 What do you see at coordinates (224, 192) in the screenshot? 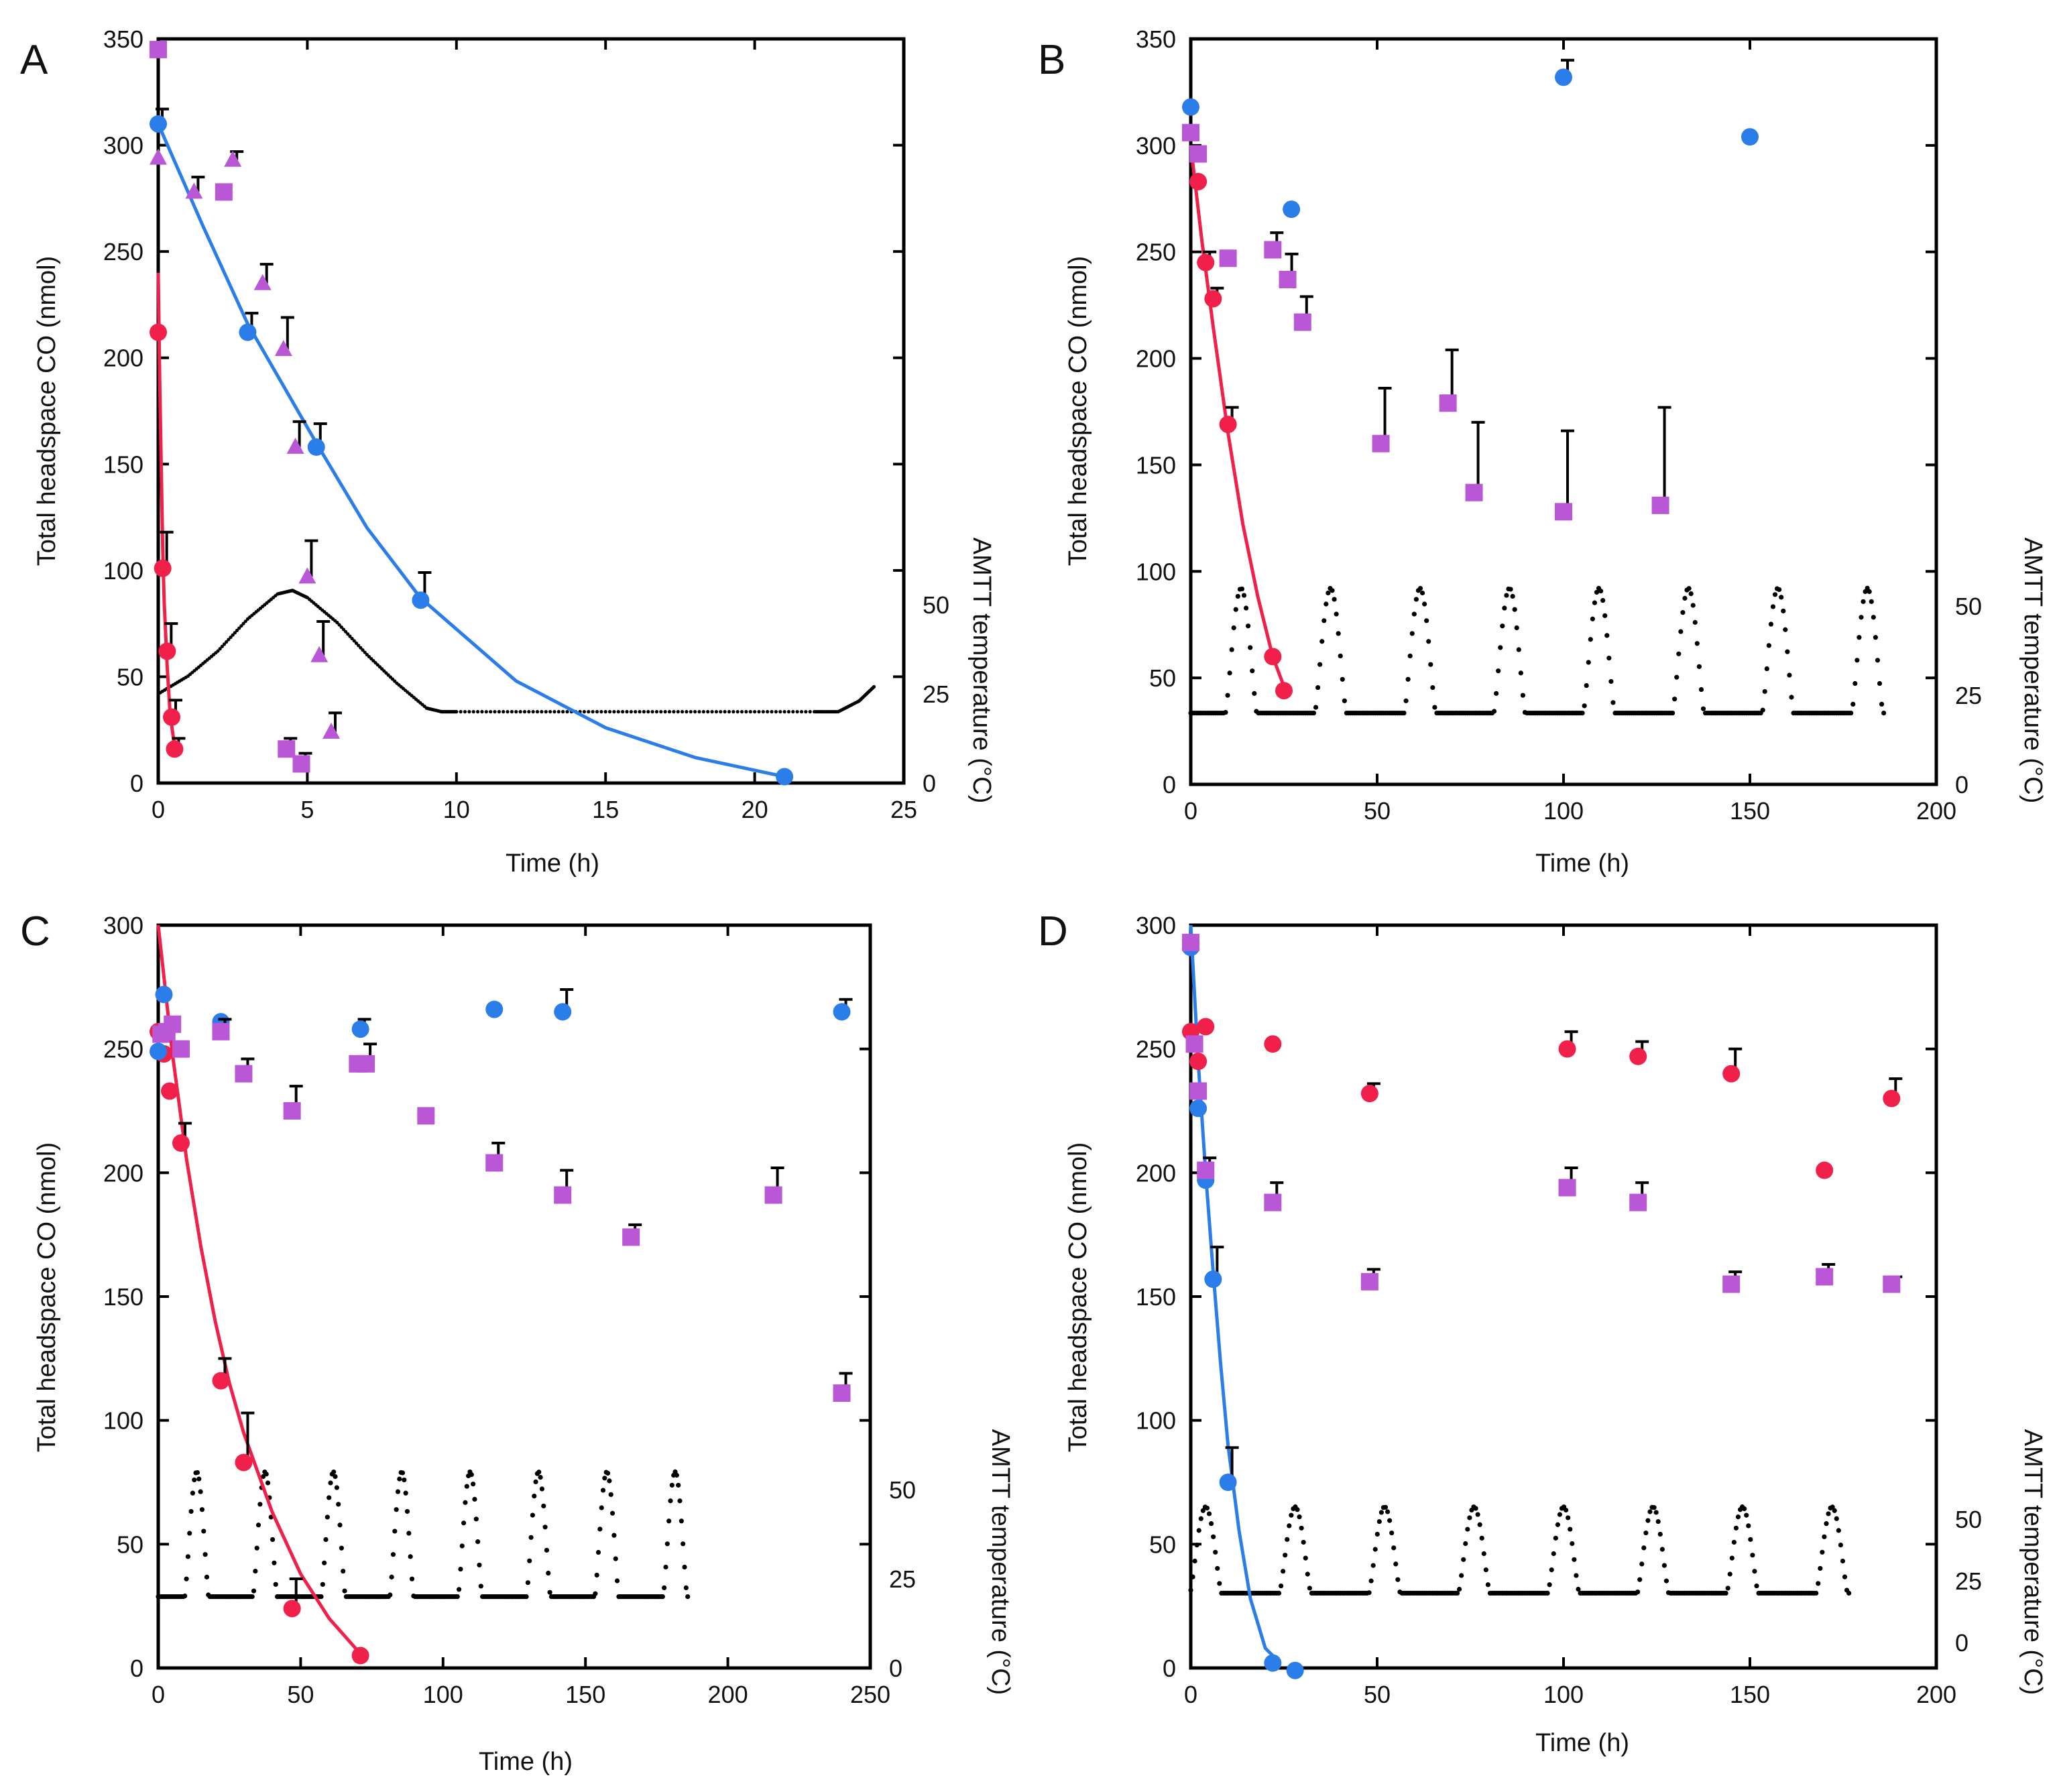
I see `data-point-purple-squares` at bounding box center [224, 192].